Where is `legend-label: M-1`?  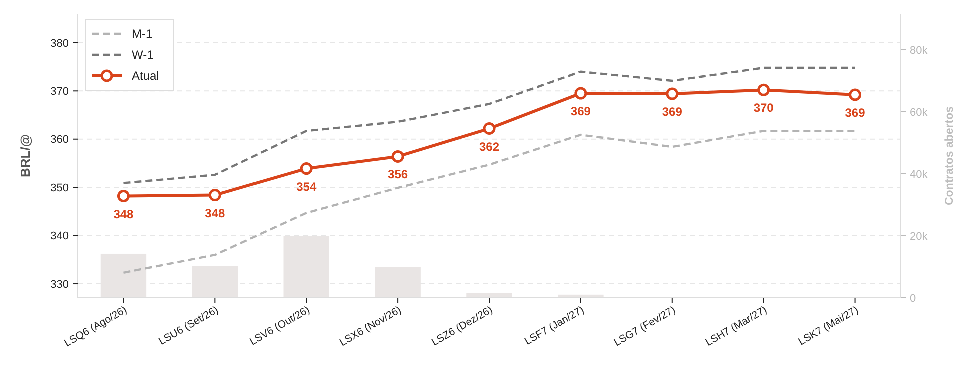 legend-label: M-1 is located at coordinates (142, 34).